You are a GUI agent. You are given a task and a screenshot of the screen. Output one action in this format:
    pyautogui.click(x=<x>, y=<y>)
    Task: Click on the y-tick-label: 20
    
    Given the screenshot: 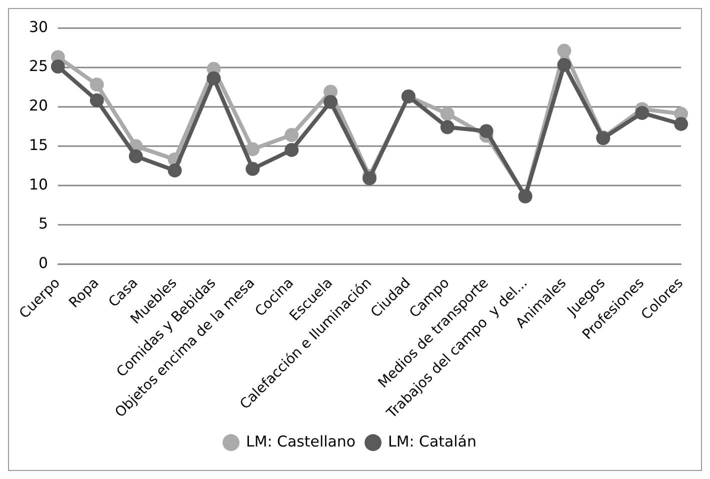 What is the action you would take?
    pyautogui.click(x=38, y=105)
    